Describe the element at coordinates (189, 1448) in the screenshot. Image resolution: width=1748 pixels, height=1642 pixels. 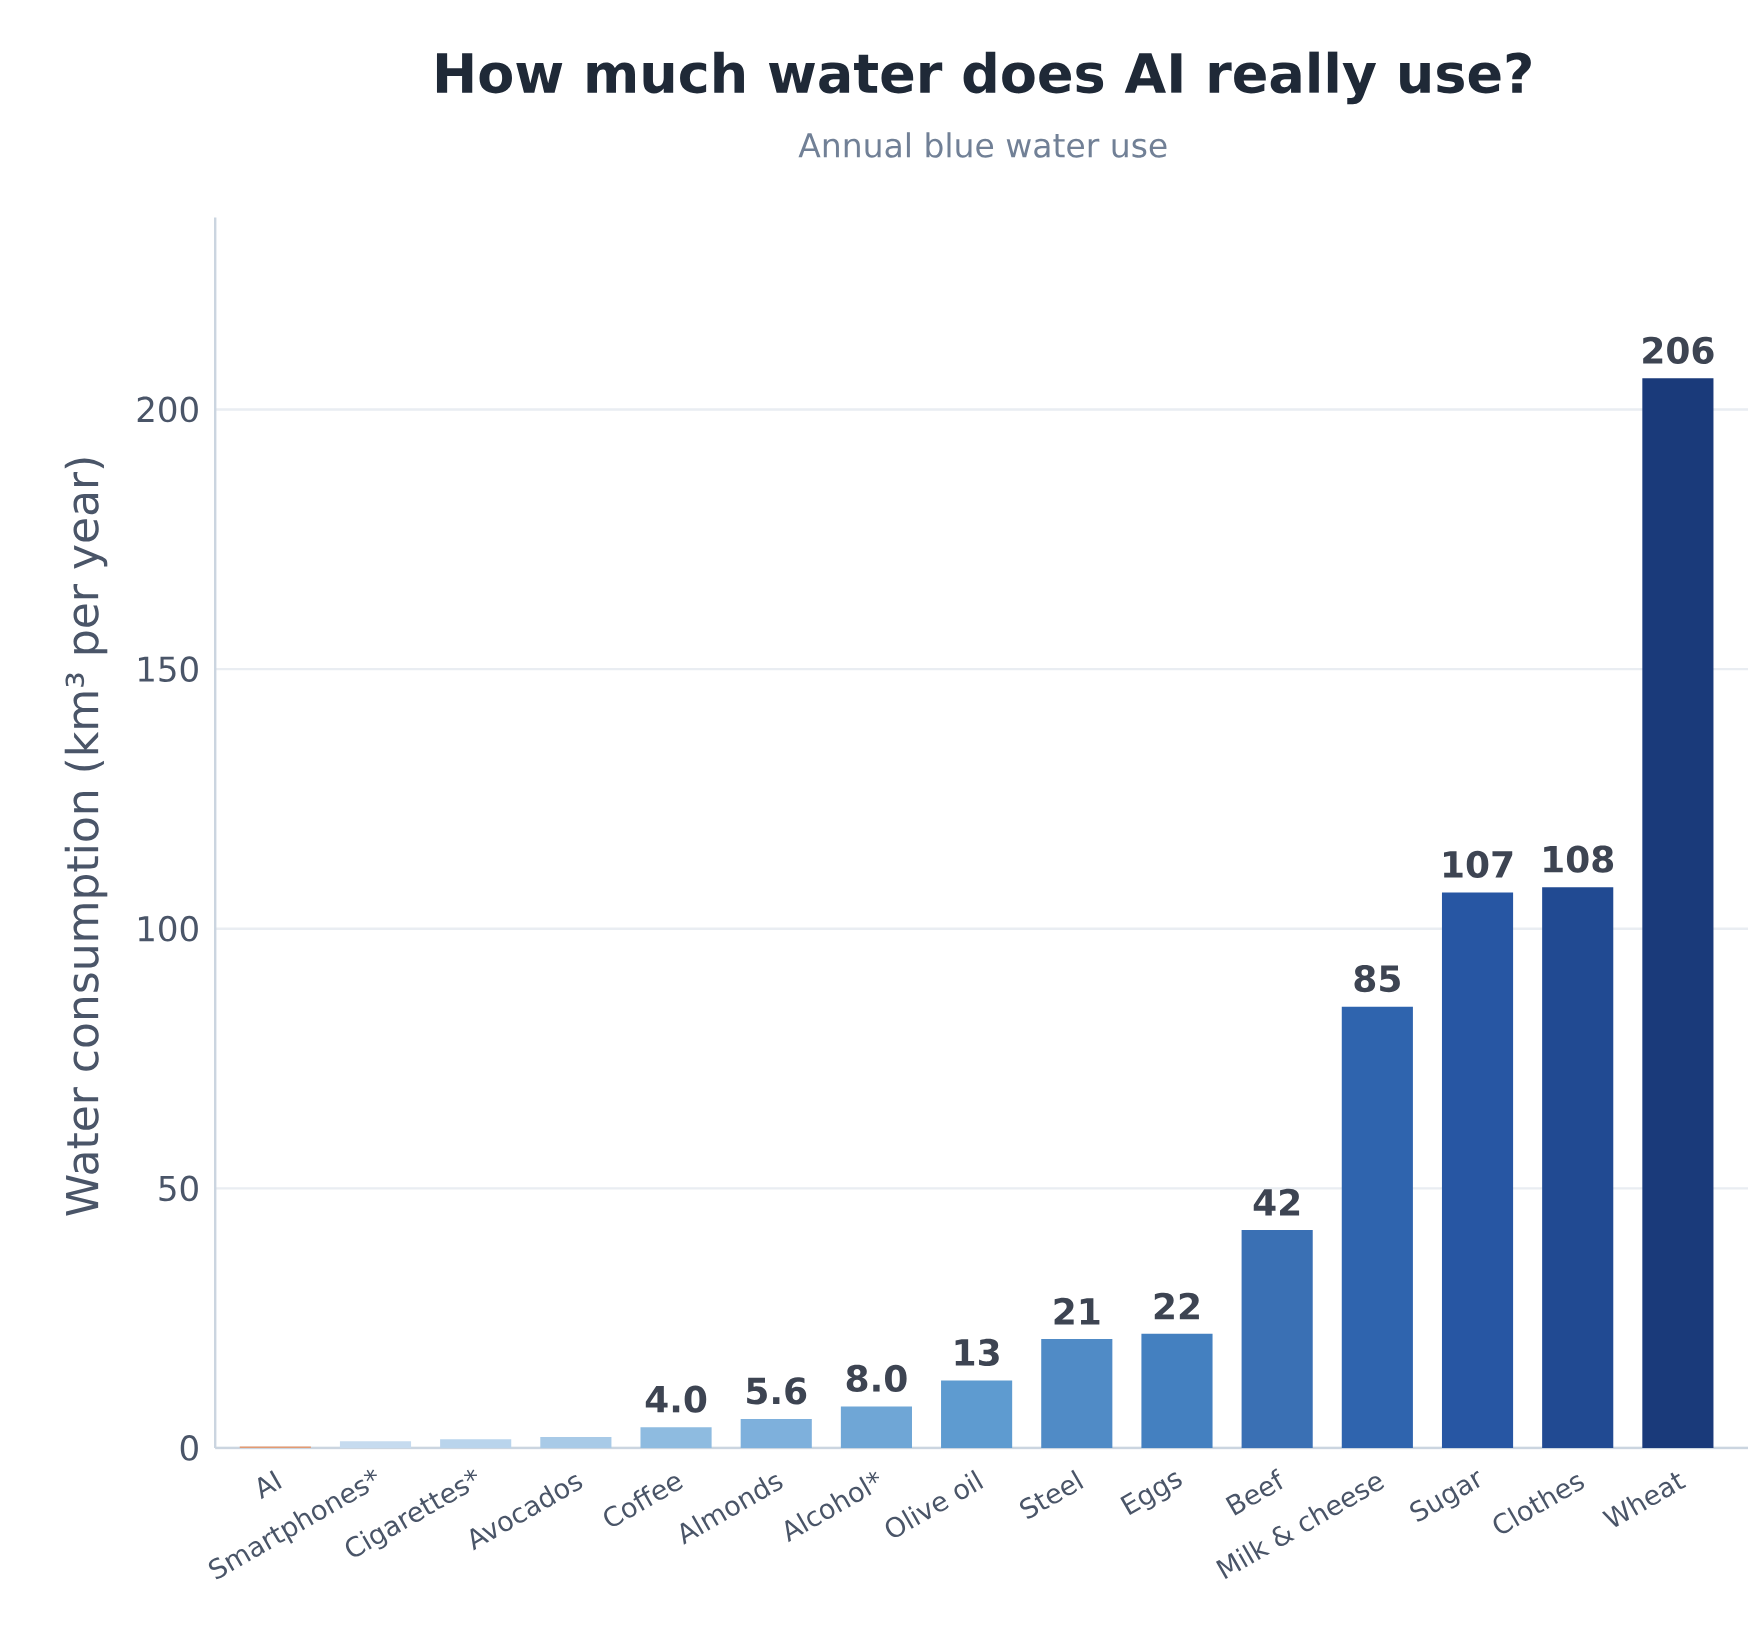
I see `y-tick-label: 0` at that location.